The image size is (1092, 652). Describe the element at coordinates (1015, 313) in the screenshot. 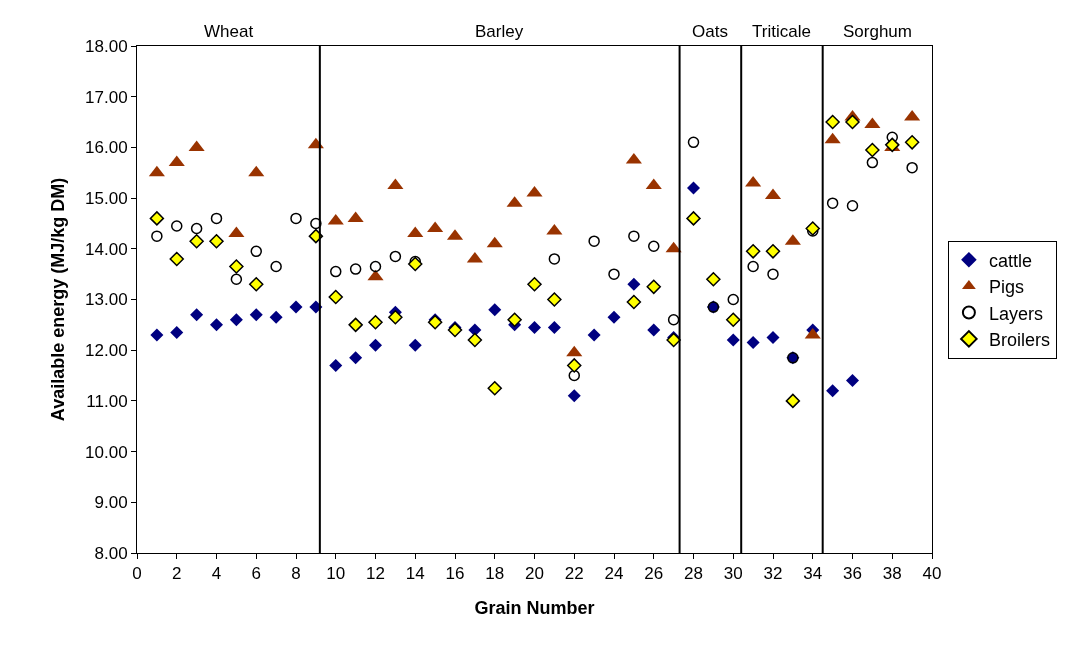

I see `legend-label: Layers` at that location.